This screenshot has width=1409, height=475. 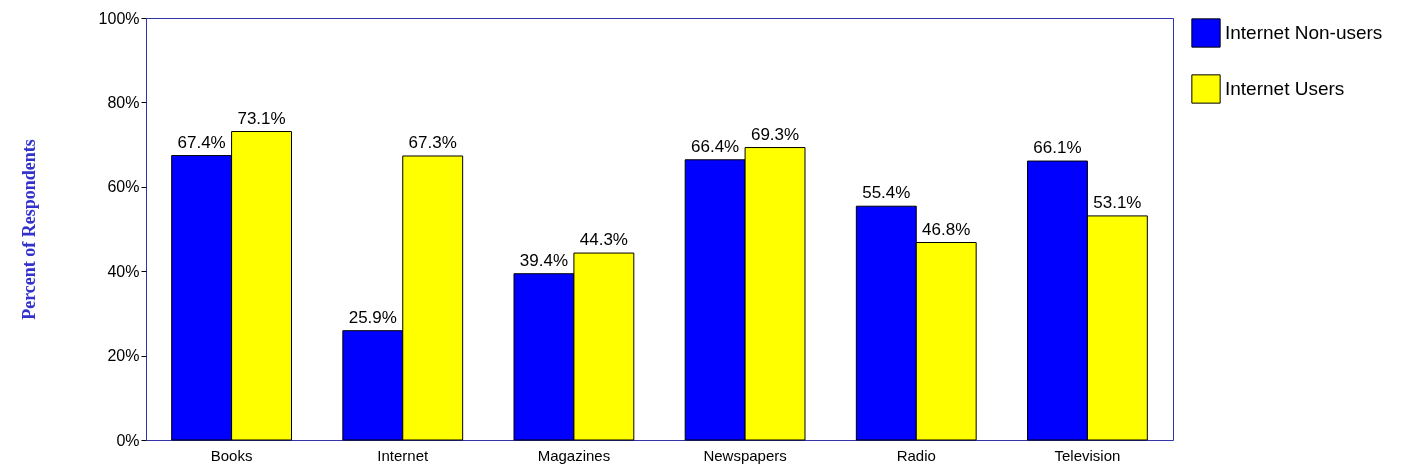 What do you see at coordinates (1087, 455) in the screenshot?
I see `x-tick-label: Television` at bounding box center [1087, 455].